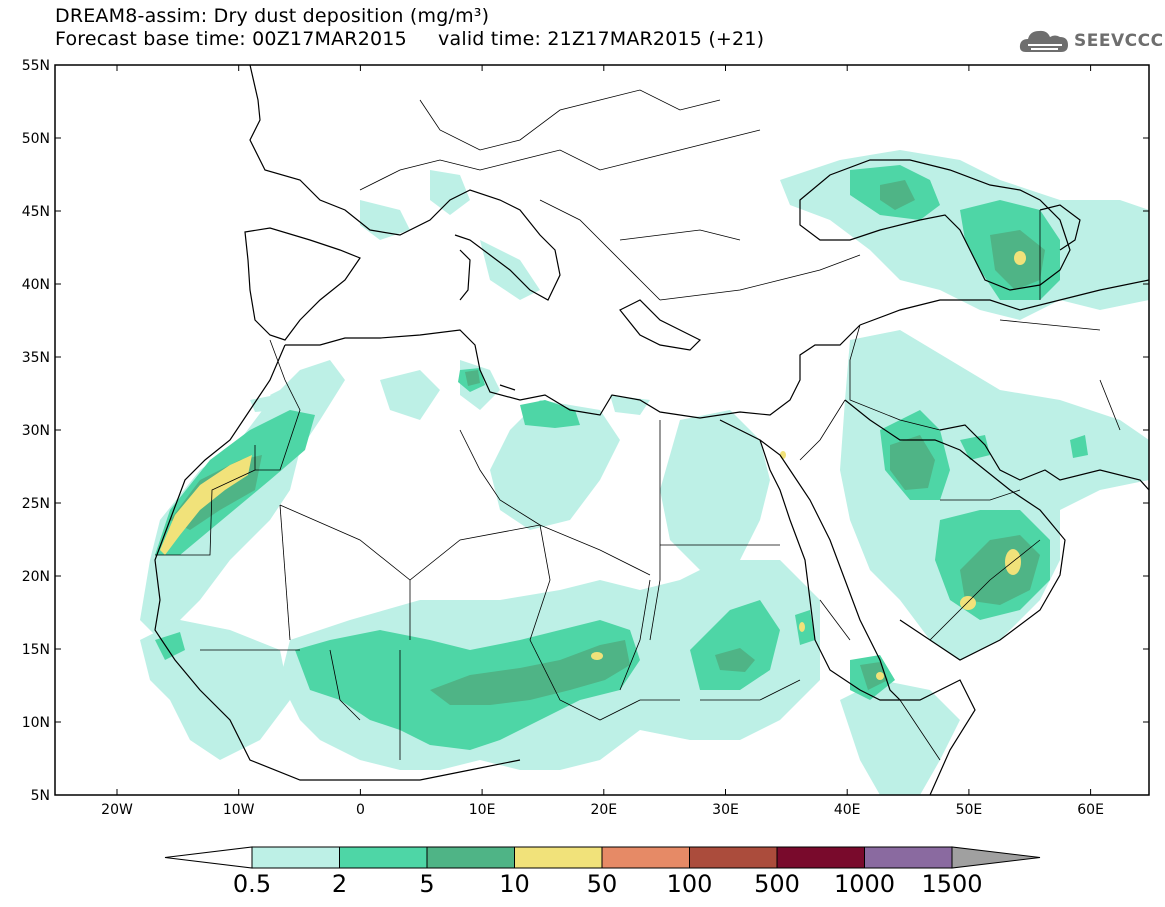 The image size is (1165, 907). Describe the element at coordinates (117, 810) in the screenshot. I see `lon-tick-label: 20W` at that location.